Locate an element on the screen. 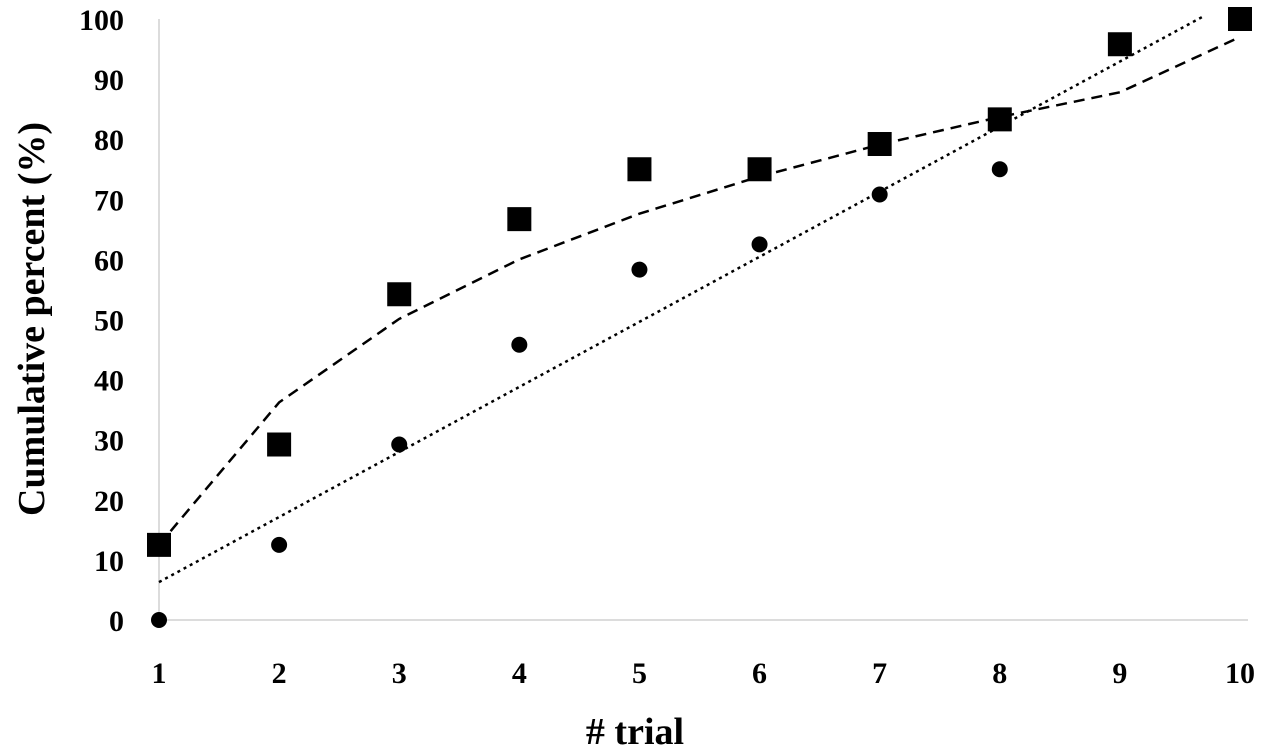 The height and width of the screenshot is (756, 1267). y-tick-label: 80 is located at coordinates (109, 140).